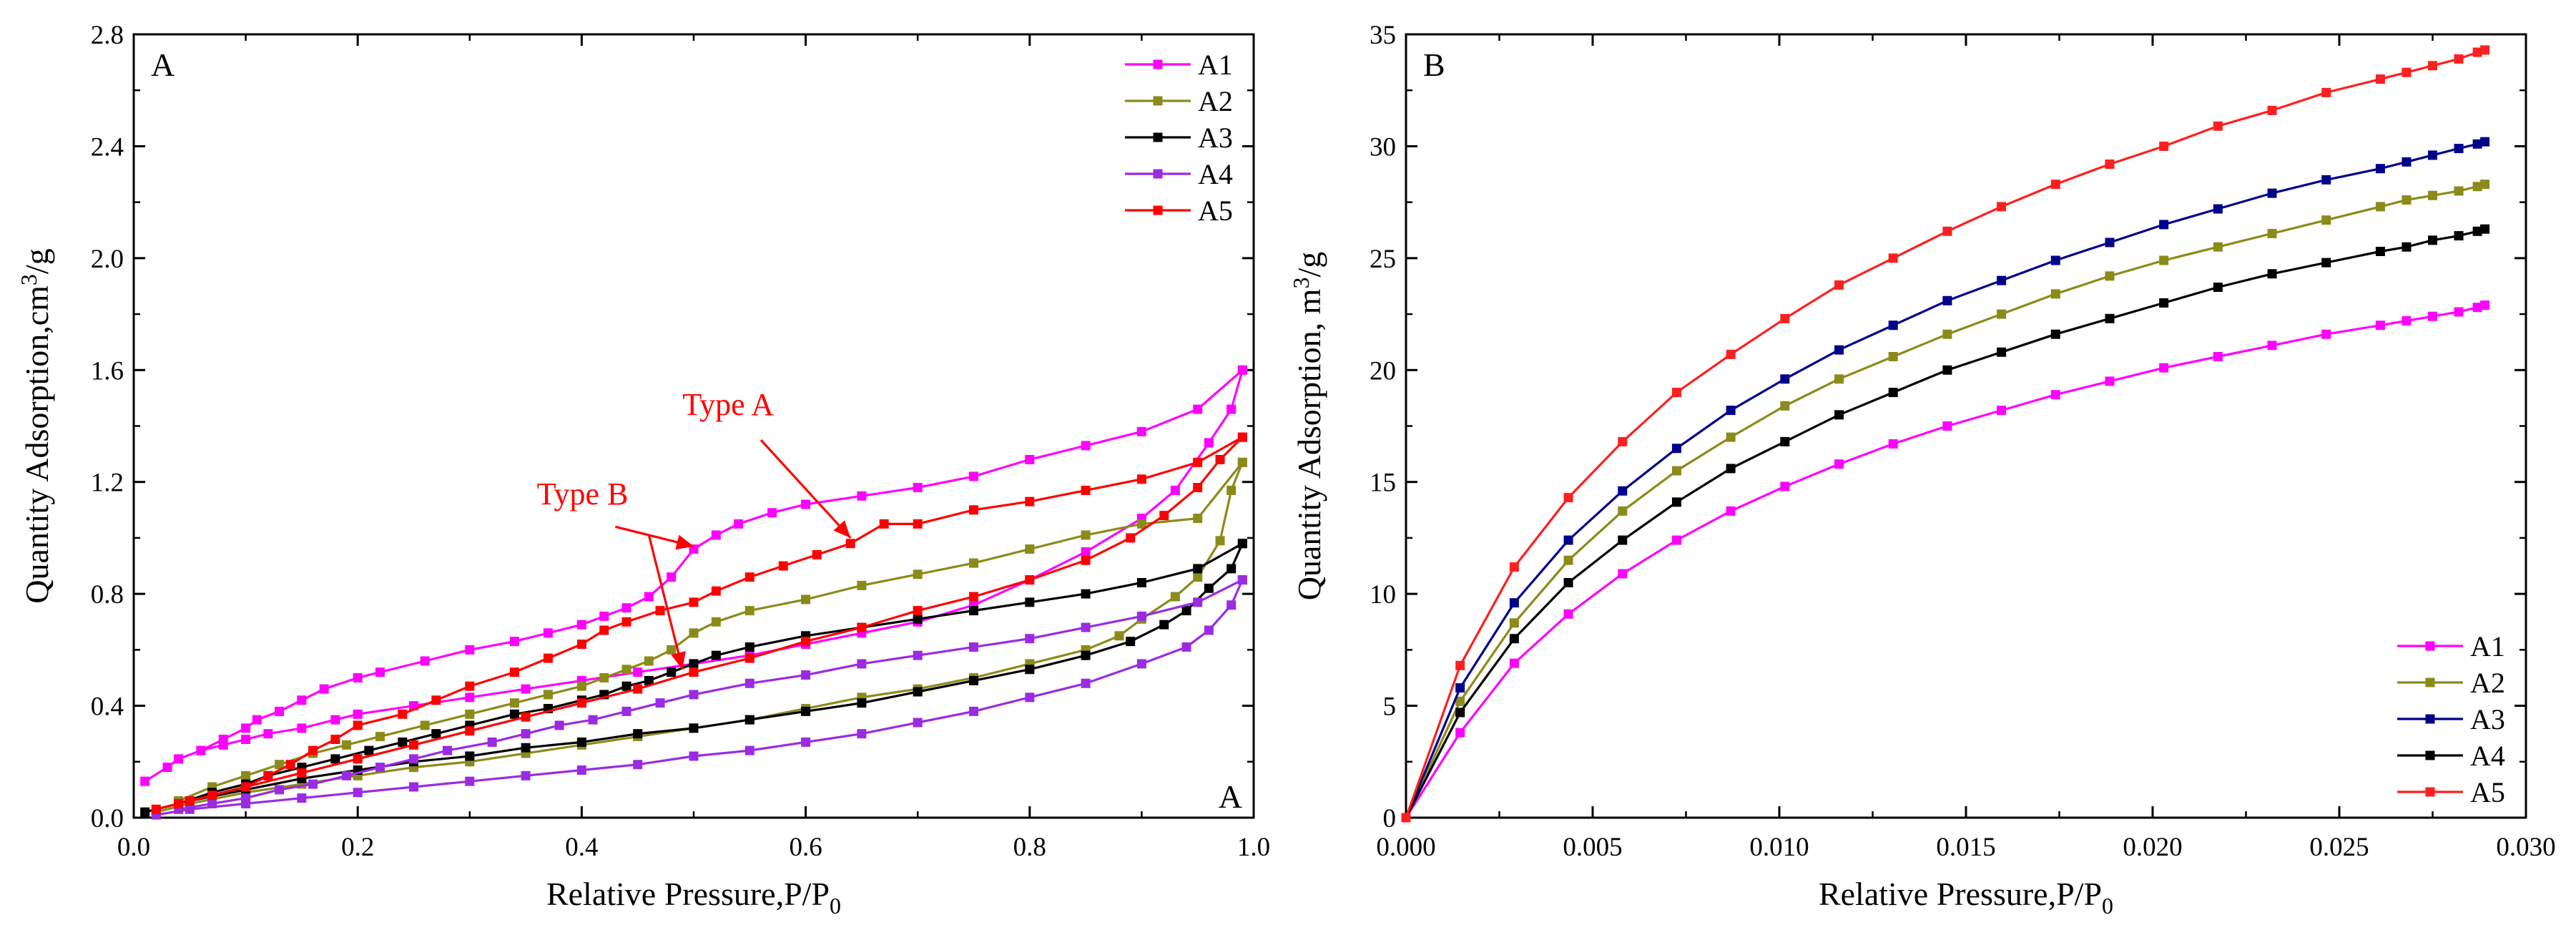 The image size is (2576, 935). What do you see at coordinates (665, 602) in the screenshot?
I see `annotation-arrow-line` at bounding box center [665, 602].